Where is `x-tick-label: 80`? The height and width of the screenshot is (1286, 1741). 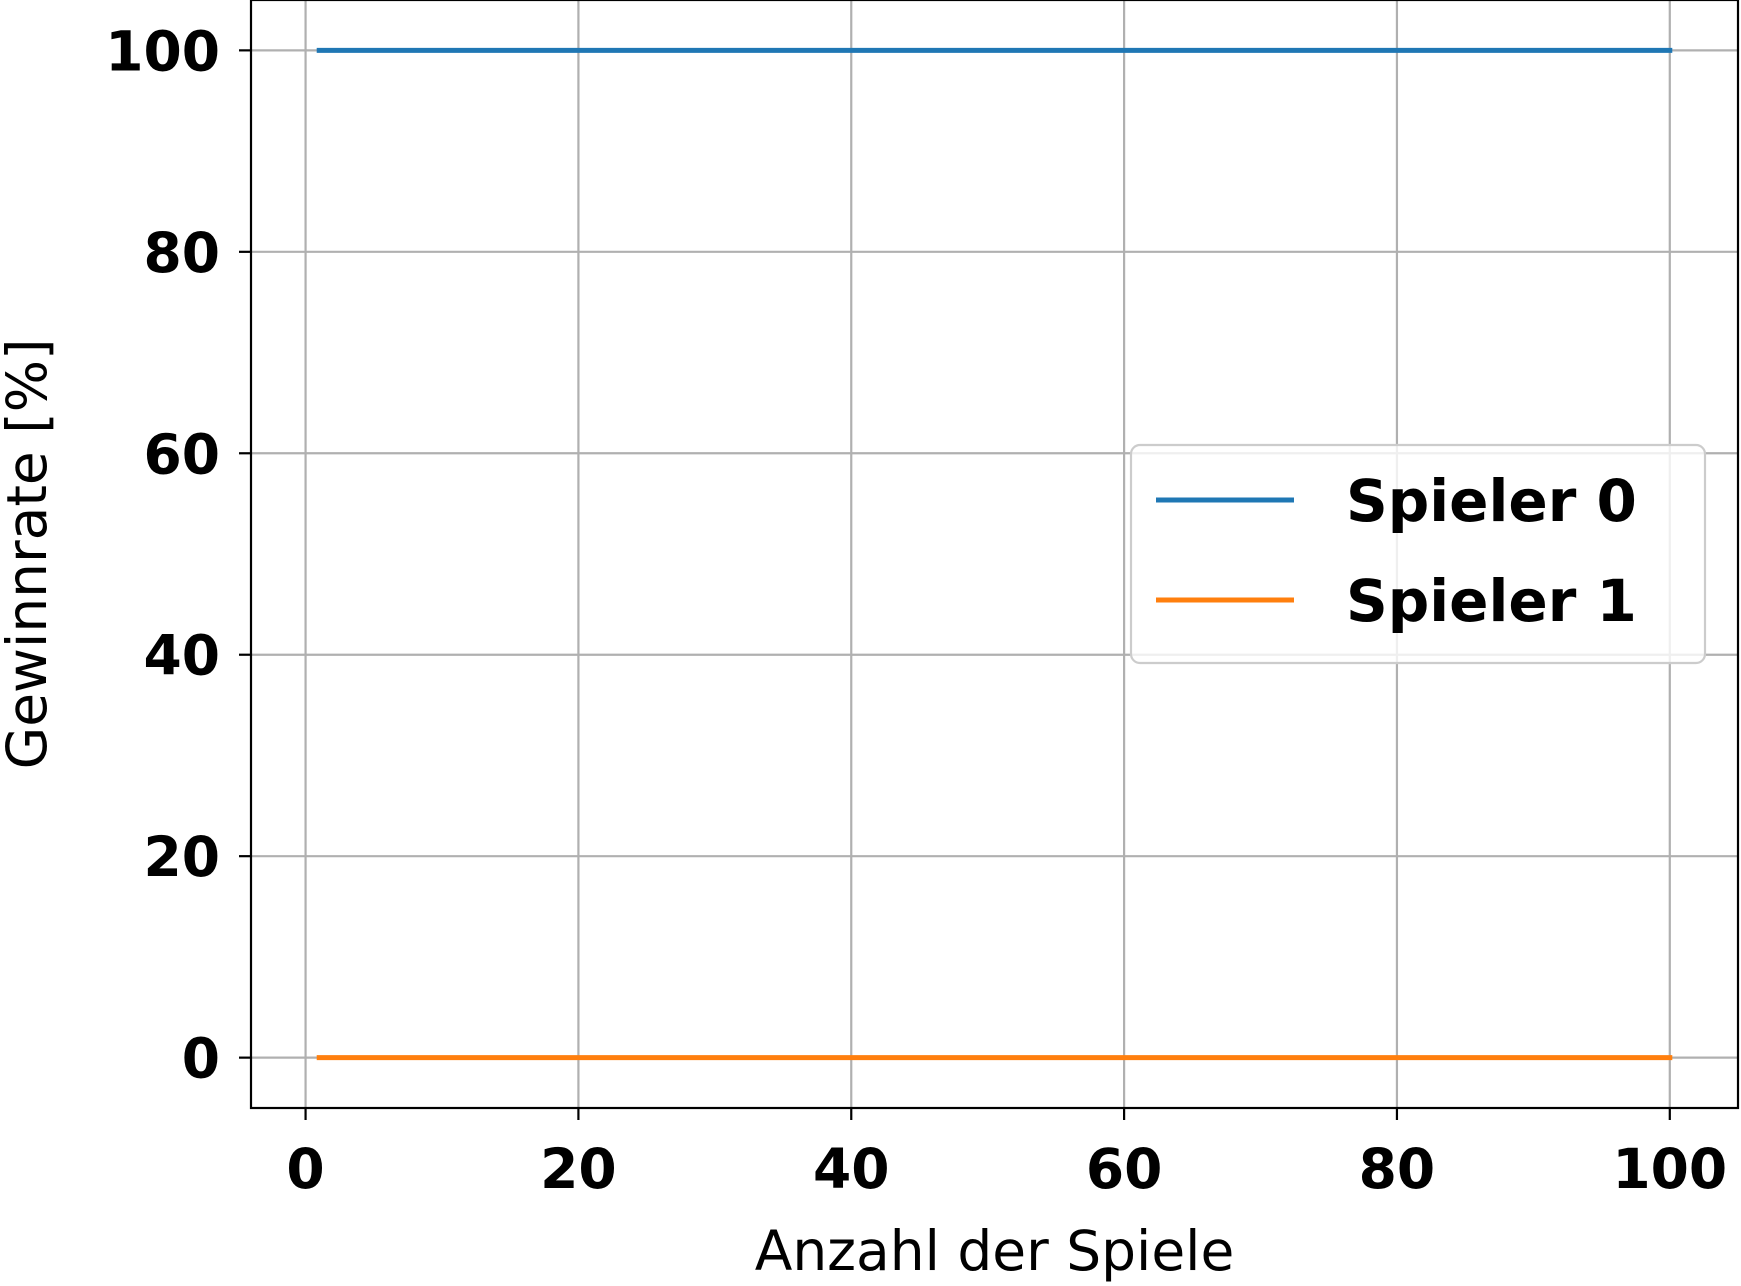 x-tick-label: 80 is located at coordinates (1397, 1169).